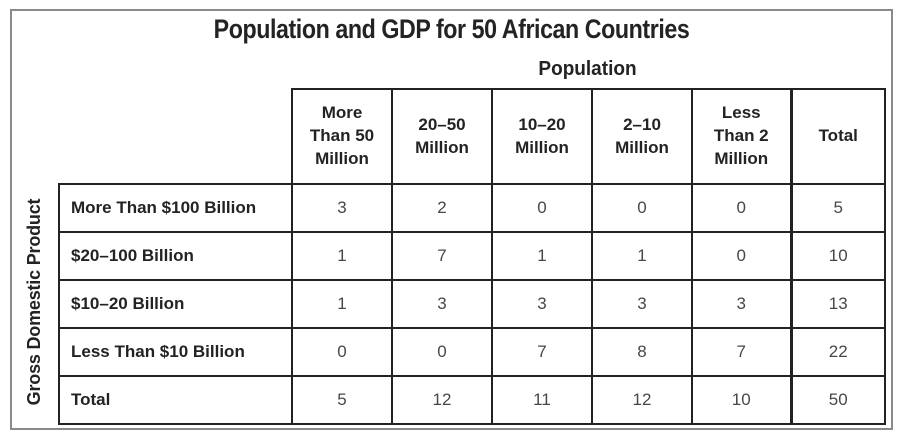 Image resolution: width=898 pixels, height=437 pixels. Describe the element at coordinates (442, 304) in the screenshot. I see `cell-r2-c1: 3` at that location.